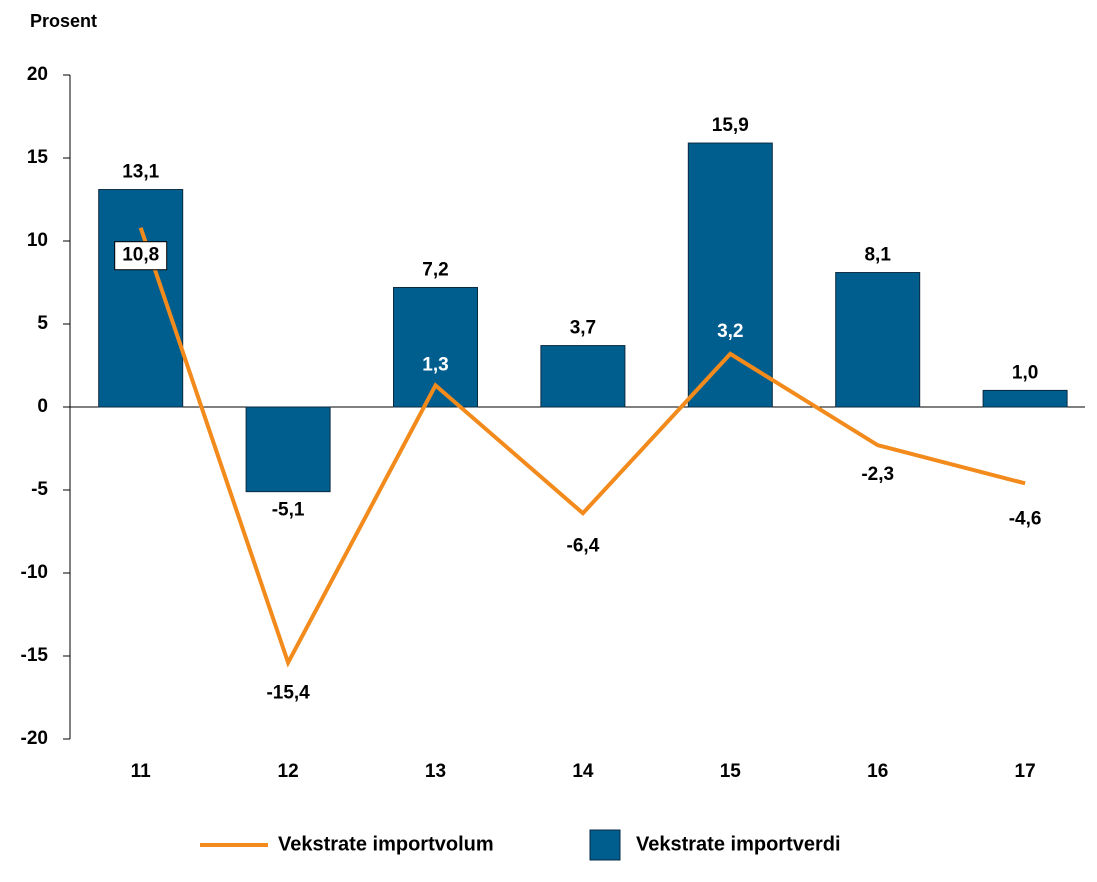  What do you see at coordinates (583, 328) in the screenshot?
I see `bar-value-label: 3,7` at bounding box center [583, 328].